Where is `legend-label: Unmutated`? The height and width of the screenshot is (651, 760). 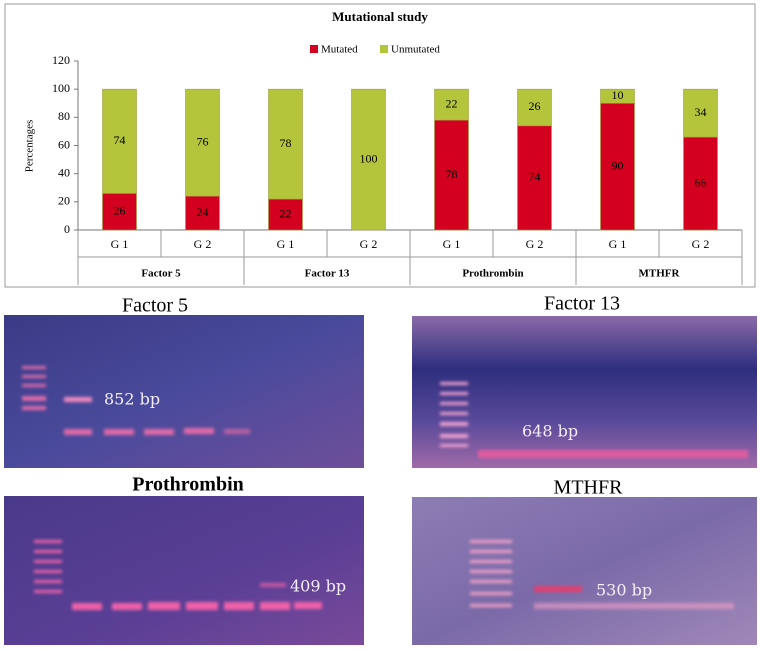
legend-label: Unmutated is located at coordinates (415, 50).